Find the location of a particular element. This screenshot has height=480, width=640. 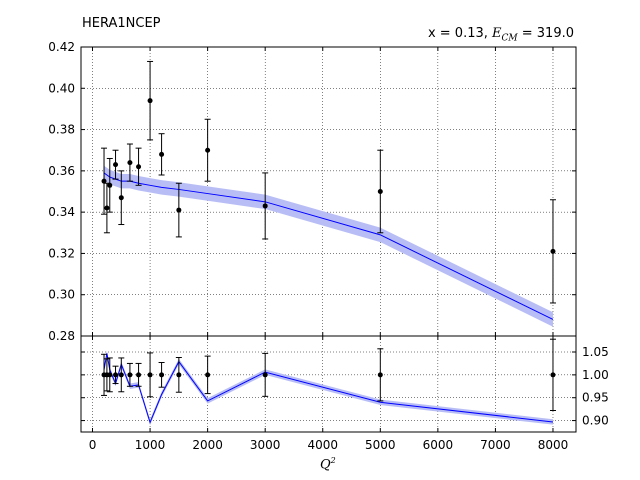

xtick-label: 7000 is located at coordinates (495, 445).